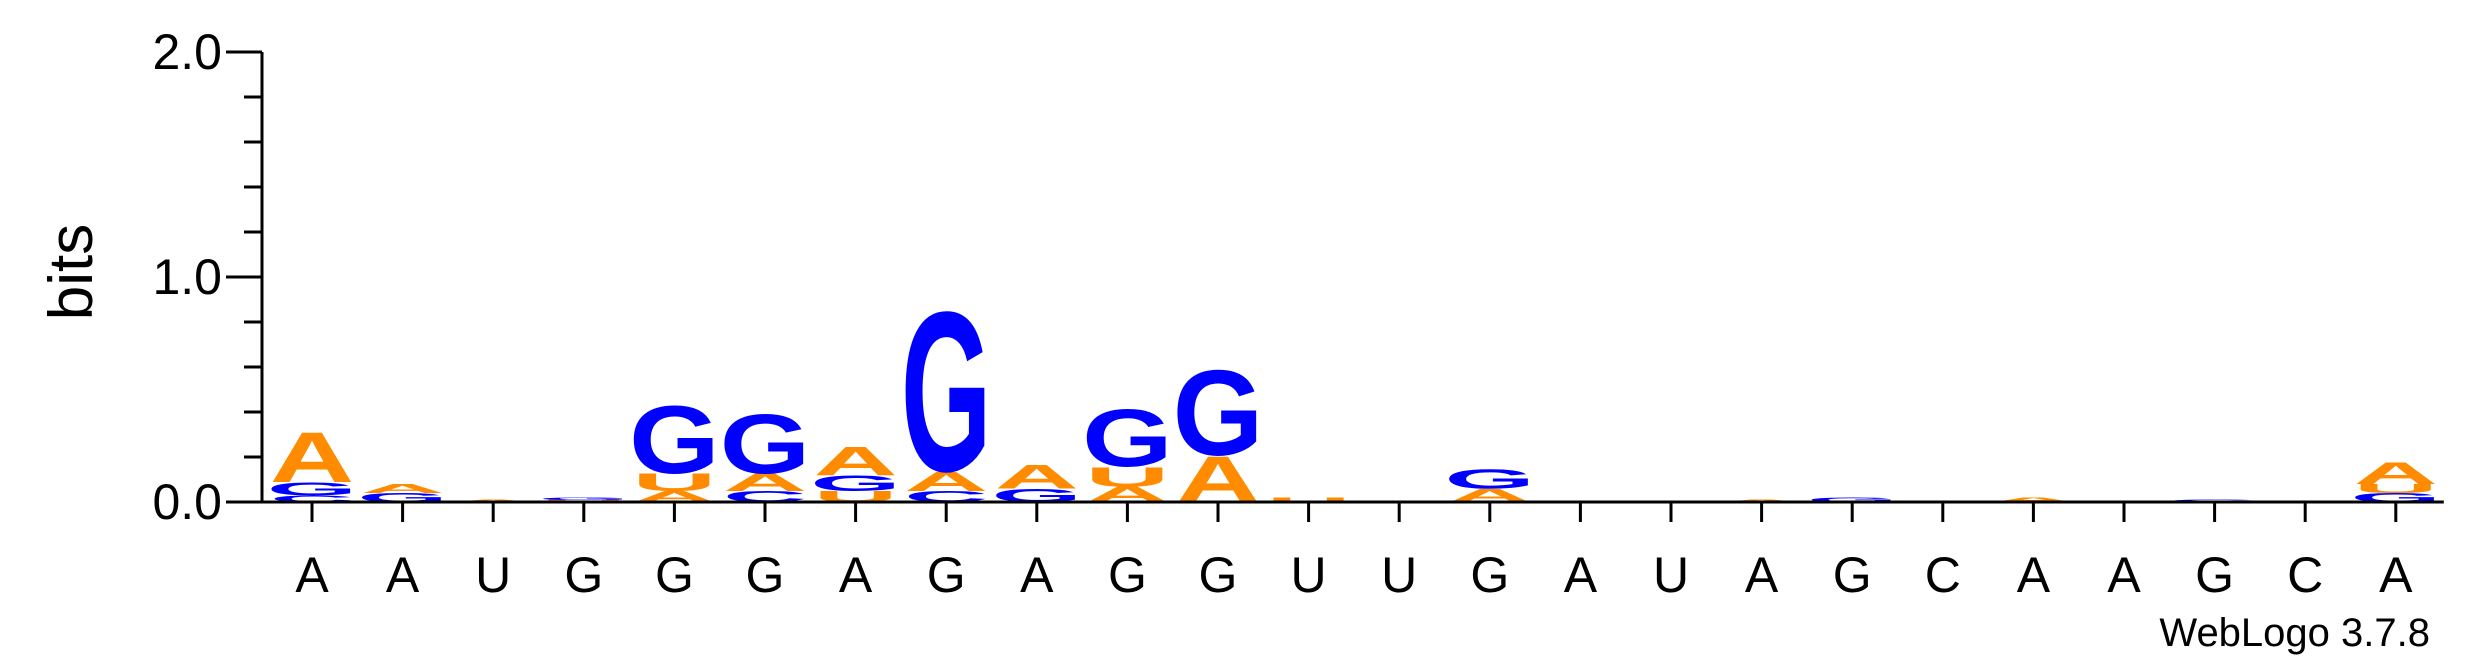 This screenshot has width=2475, height=667. I want to click on y-tick-label: 0.0, so click(187, 502).